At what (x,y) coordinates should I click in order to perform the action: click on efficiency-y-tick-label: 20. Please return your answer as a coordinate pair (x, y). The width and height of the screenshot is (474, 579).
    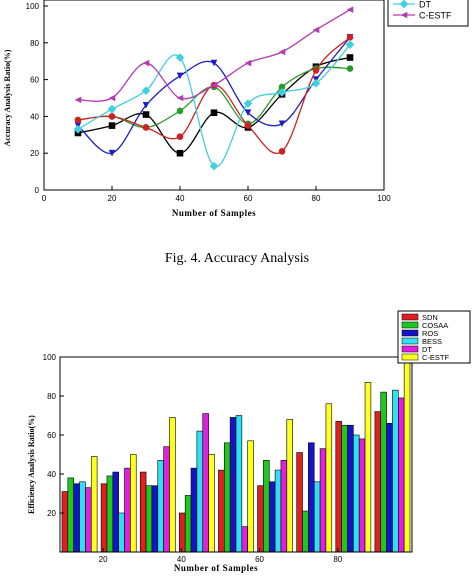
    Looking at the image, I should click on (51, 513).